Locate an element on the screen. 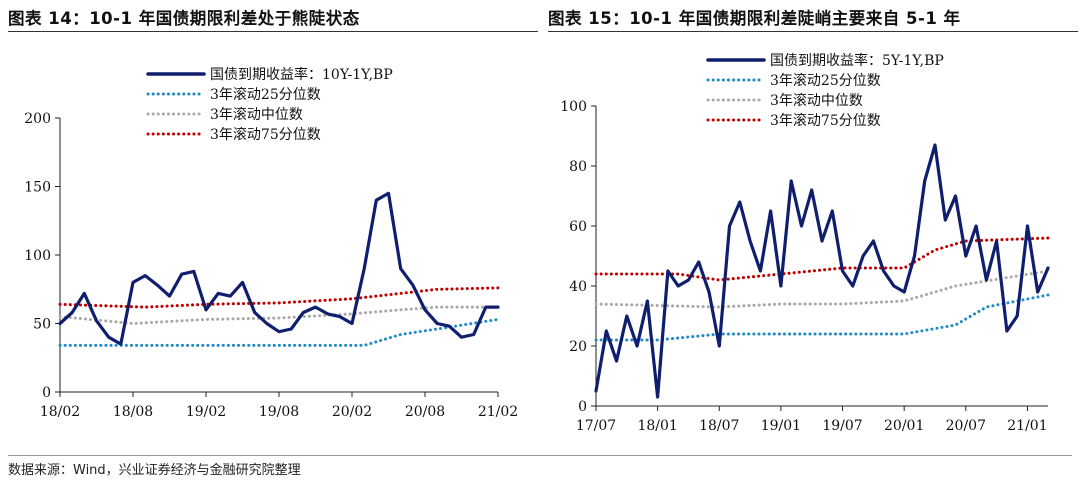 The width and height of the screenshot is (1080, 480). y-tick-label: 150 is located at coordinates (37, 188).